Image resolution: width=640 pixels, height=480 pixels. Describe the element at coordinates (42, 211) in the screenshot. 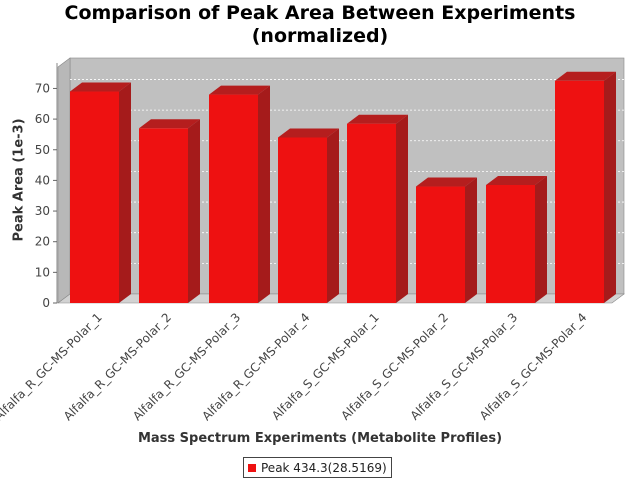

I see `y-tick-label: 30` at that location.